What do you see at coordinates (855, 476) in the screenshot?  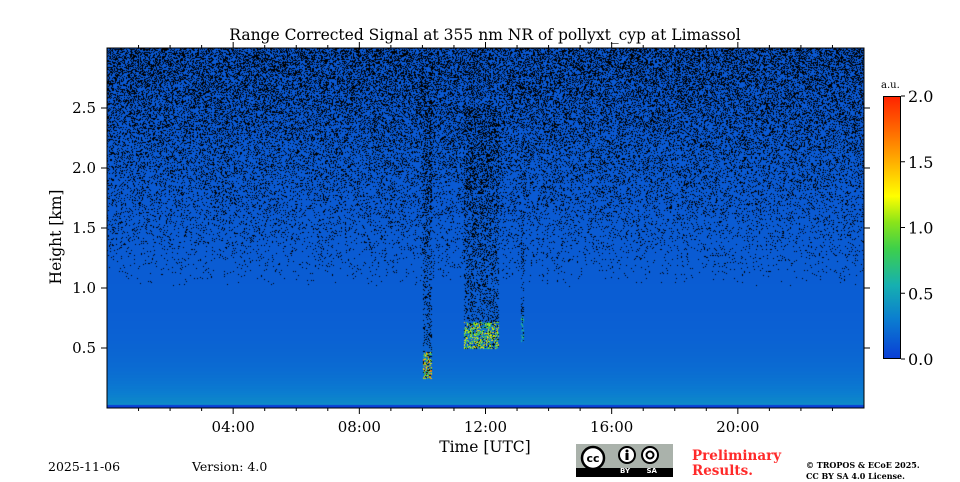 I see `copyright-line2: CC BY SA 4.0 License.` at bounding box center [855, 476].